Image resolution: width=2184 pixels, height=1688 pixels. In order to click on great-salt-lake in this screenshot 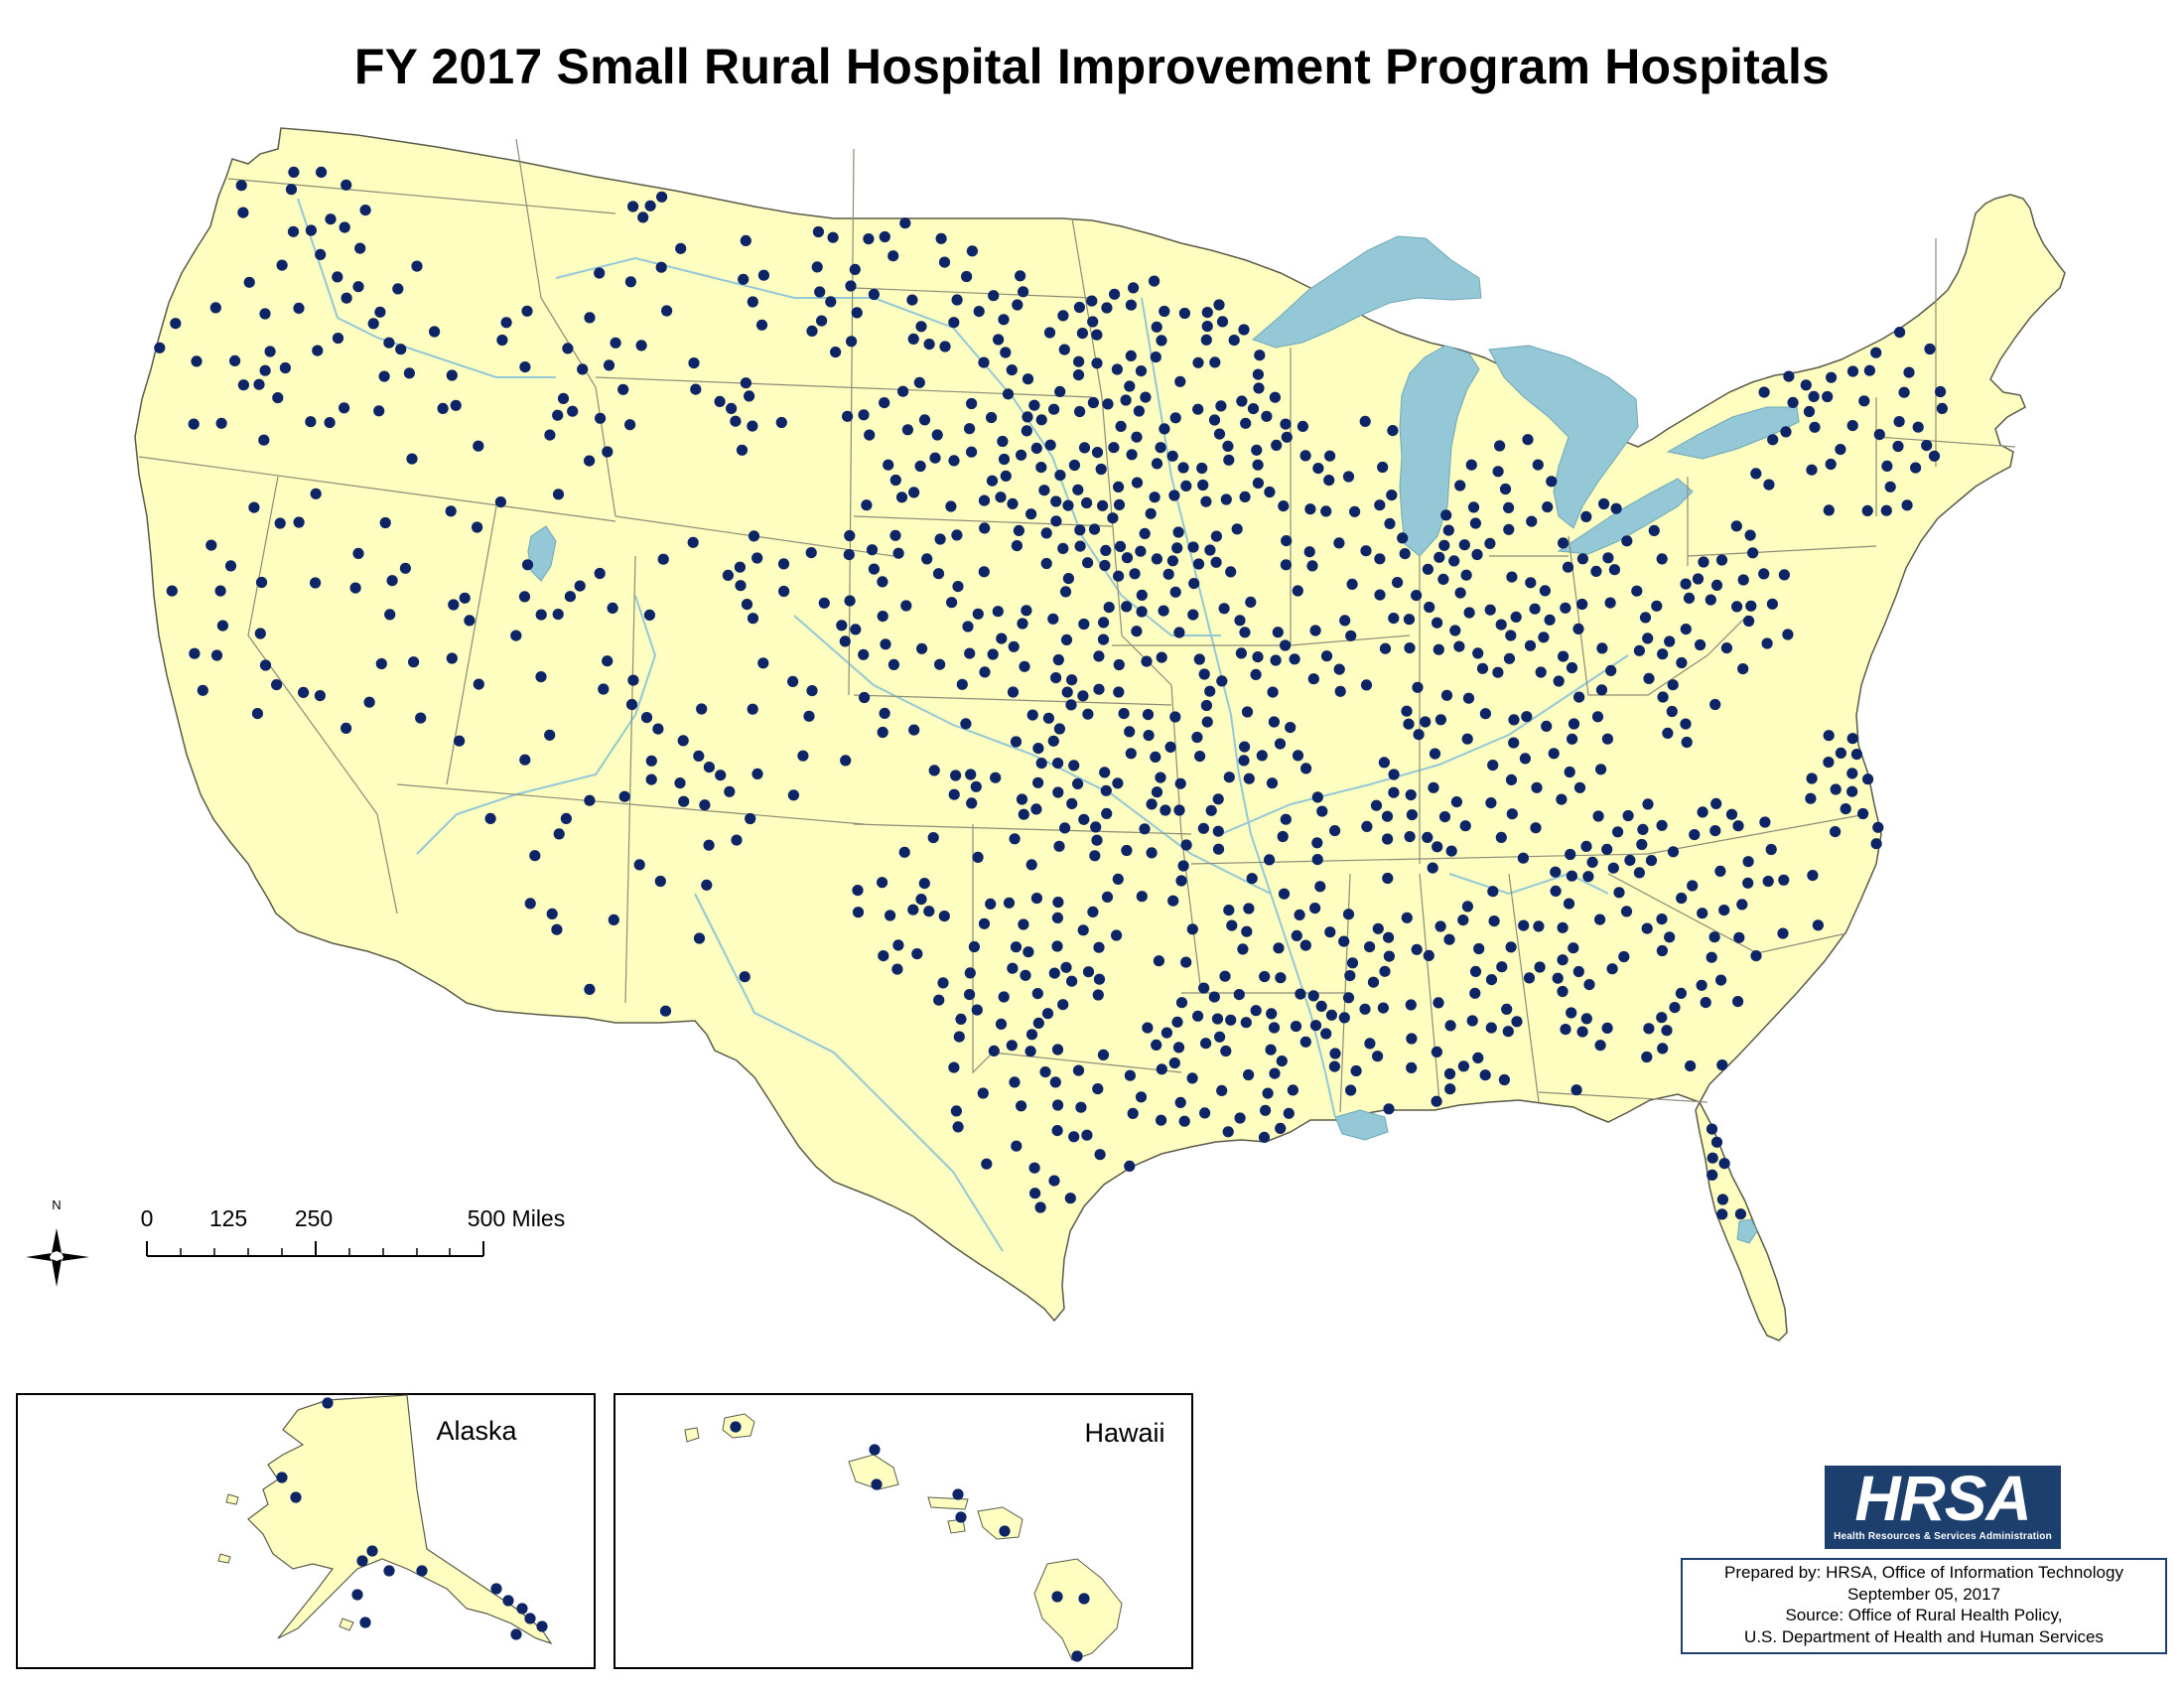, I will do `click(542, 553)`.